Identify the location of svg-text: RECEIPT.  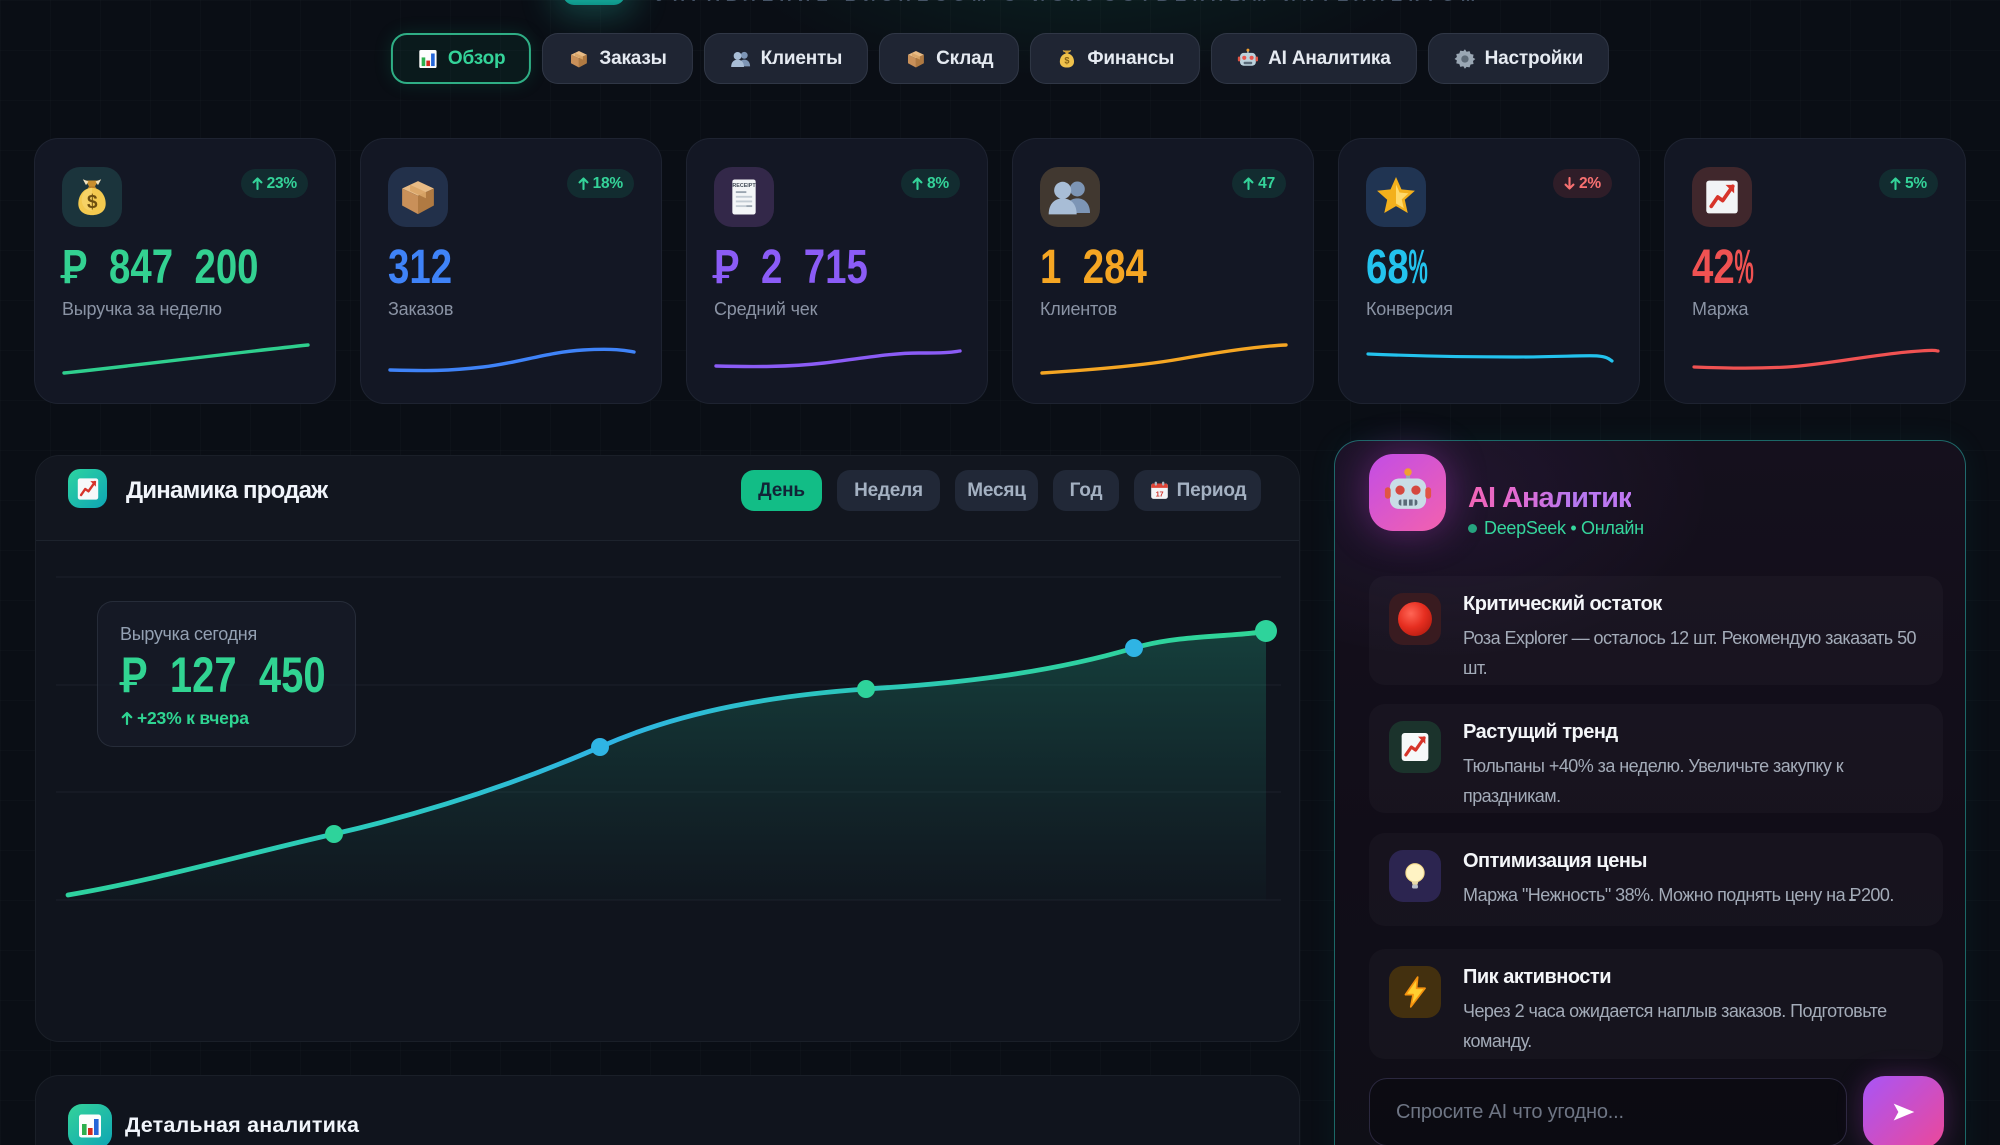
(744, 186).